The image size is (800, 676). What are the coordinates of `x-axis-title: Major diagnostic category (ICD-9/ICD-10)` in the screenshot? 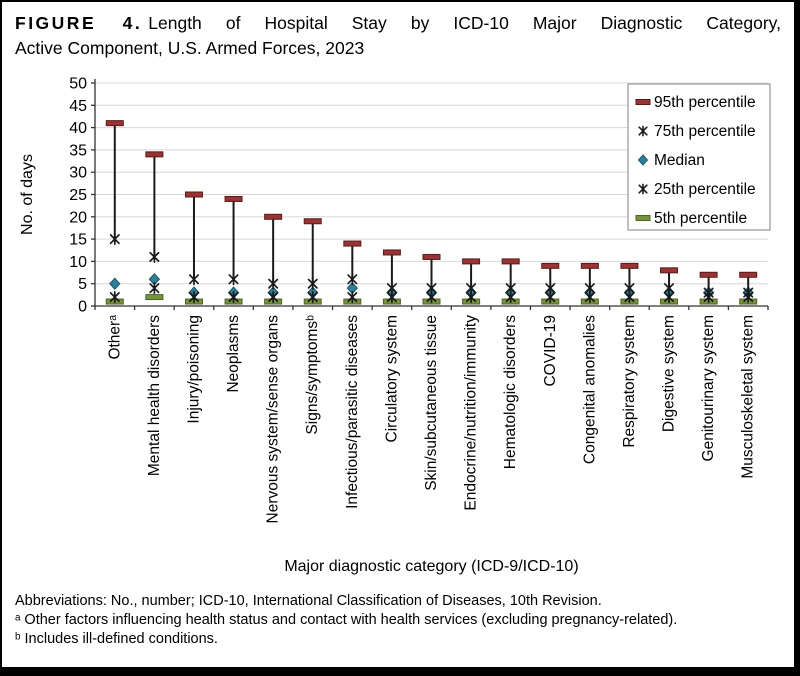 It's located at (431, 566).